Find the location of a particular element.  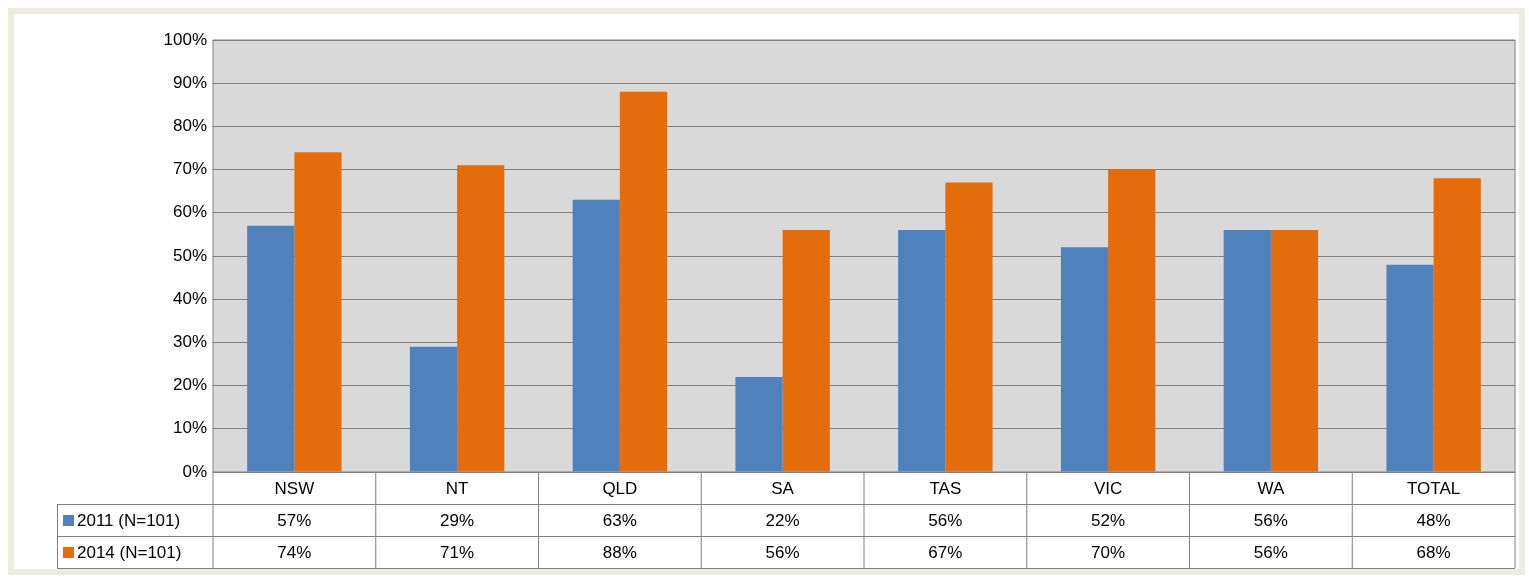

legend-label: 2014 (N=101) is located at coordinates (129, 552).